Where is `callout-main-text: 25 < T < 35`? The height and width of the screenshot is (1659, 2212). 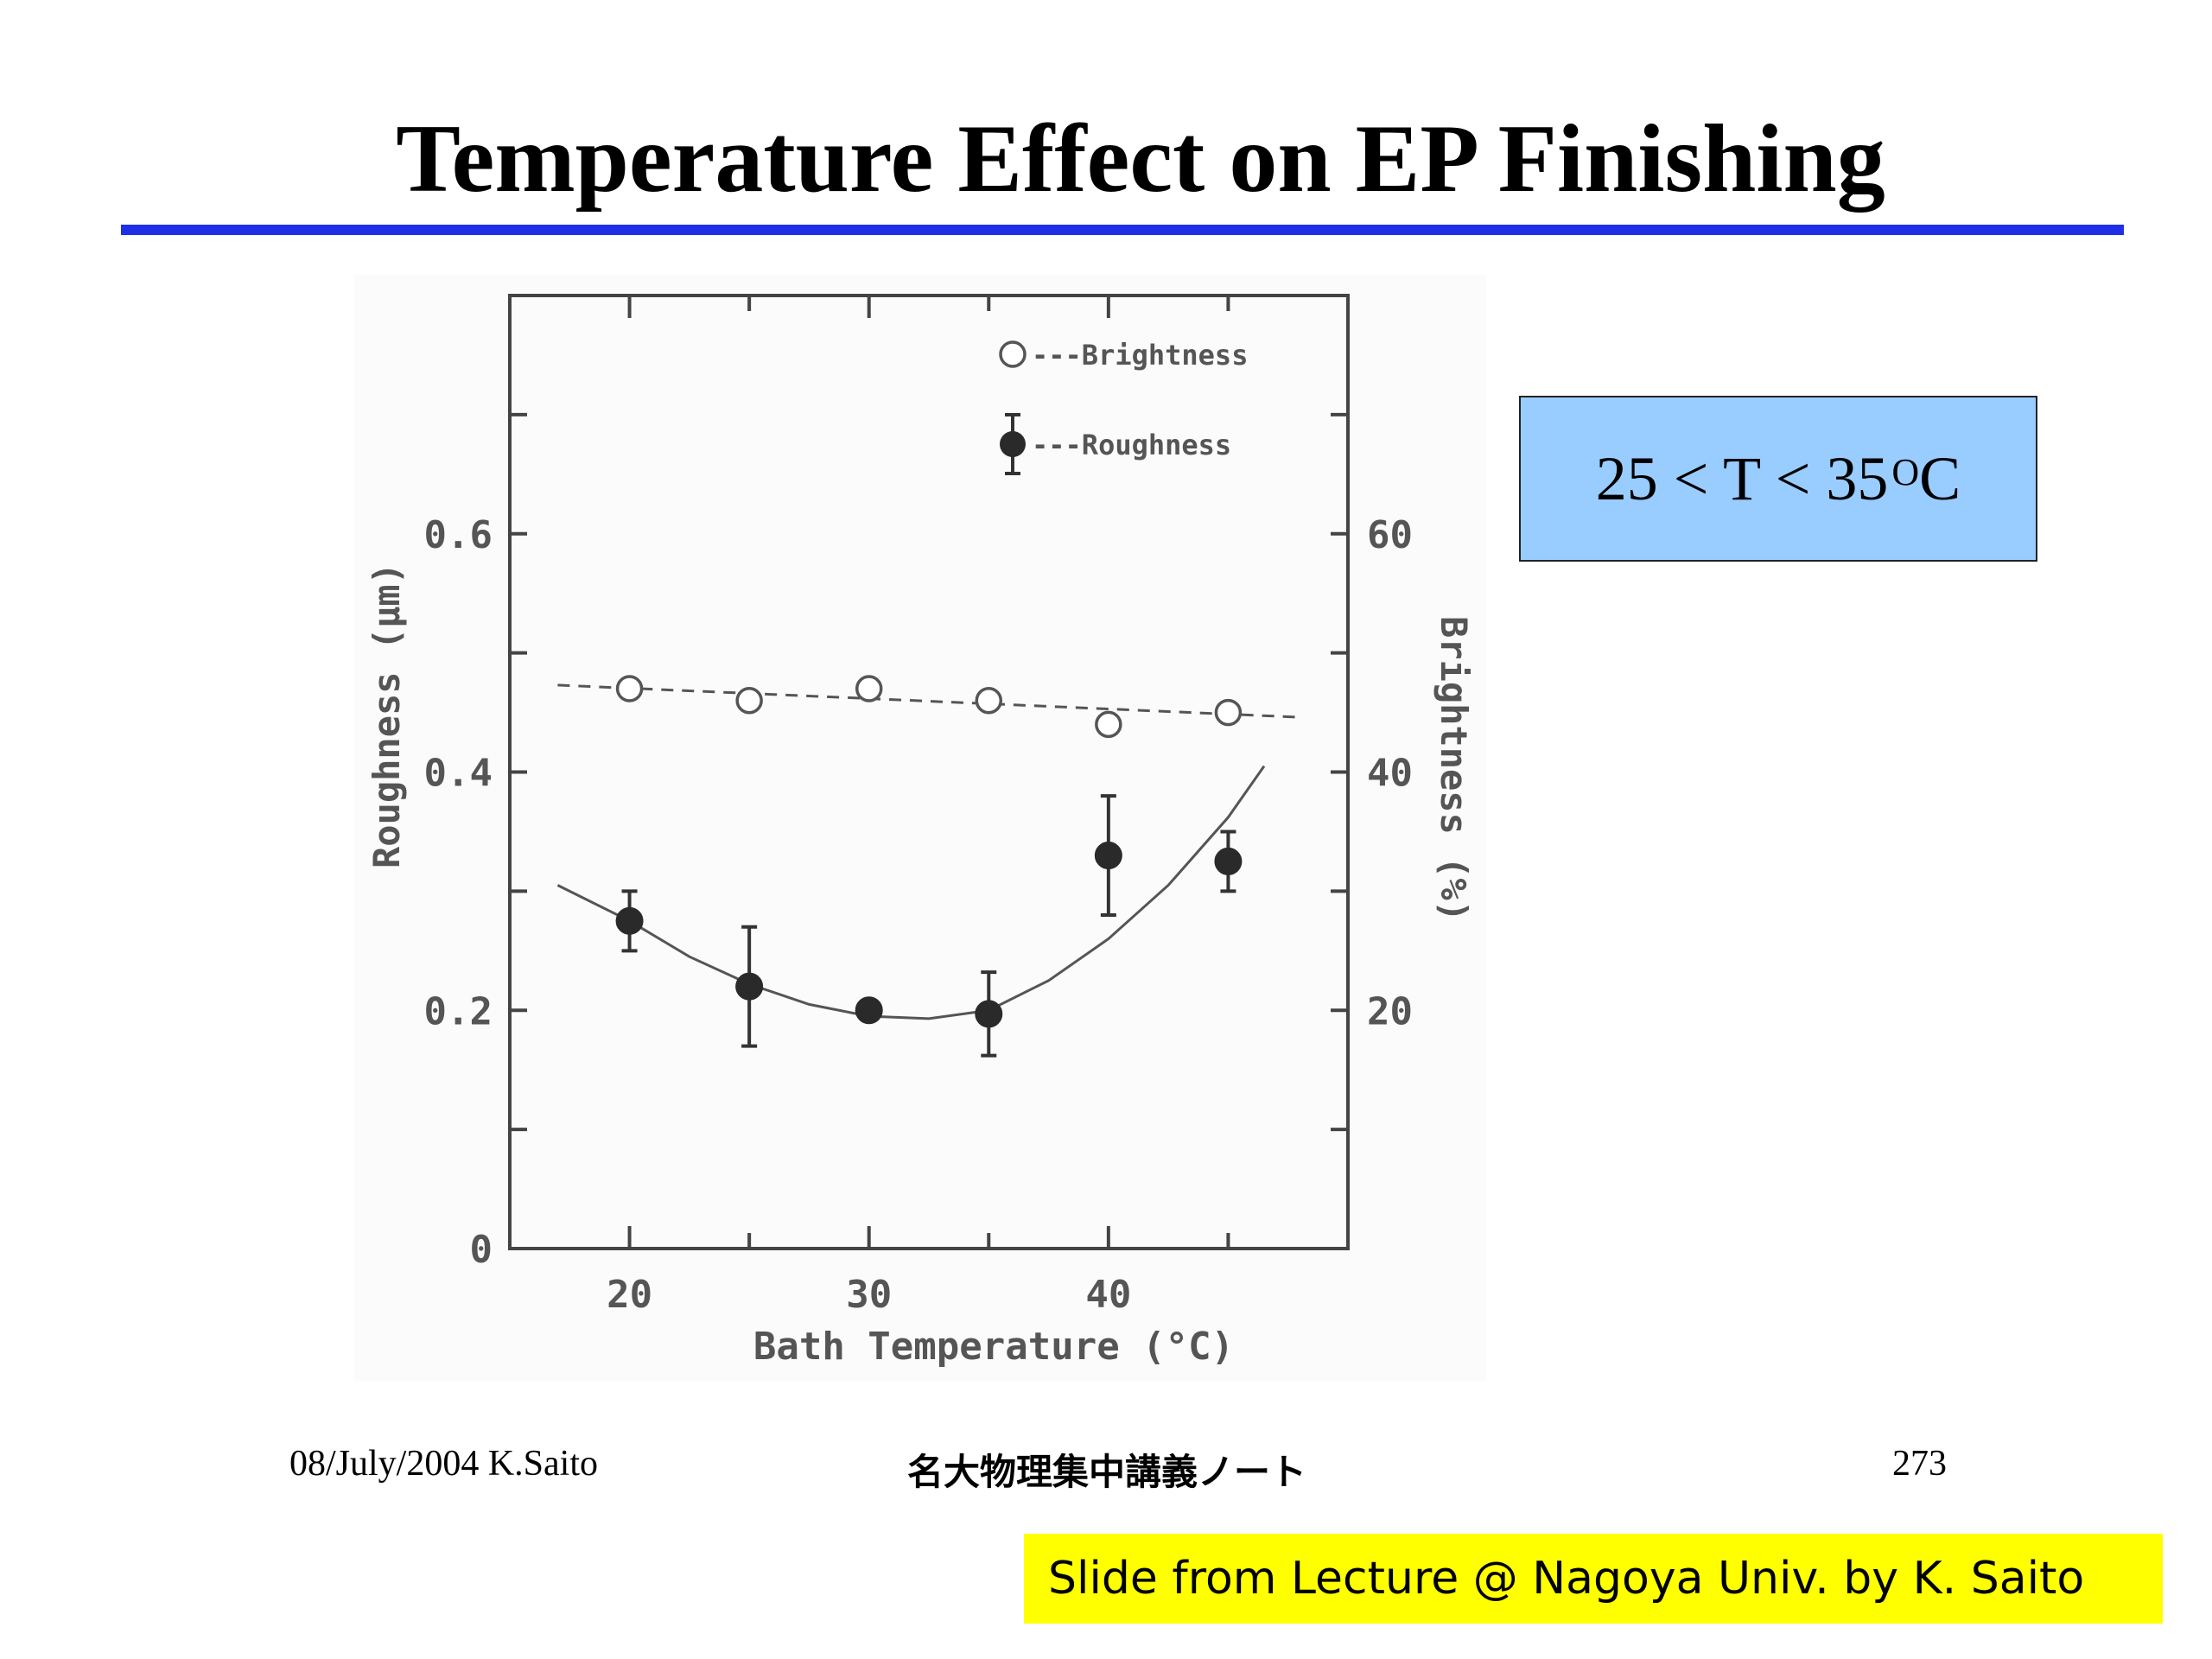 callout-main-text: 25 < T < 35 is located at coordinates (1742, 478).